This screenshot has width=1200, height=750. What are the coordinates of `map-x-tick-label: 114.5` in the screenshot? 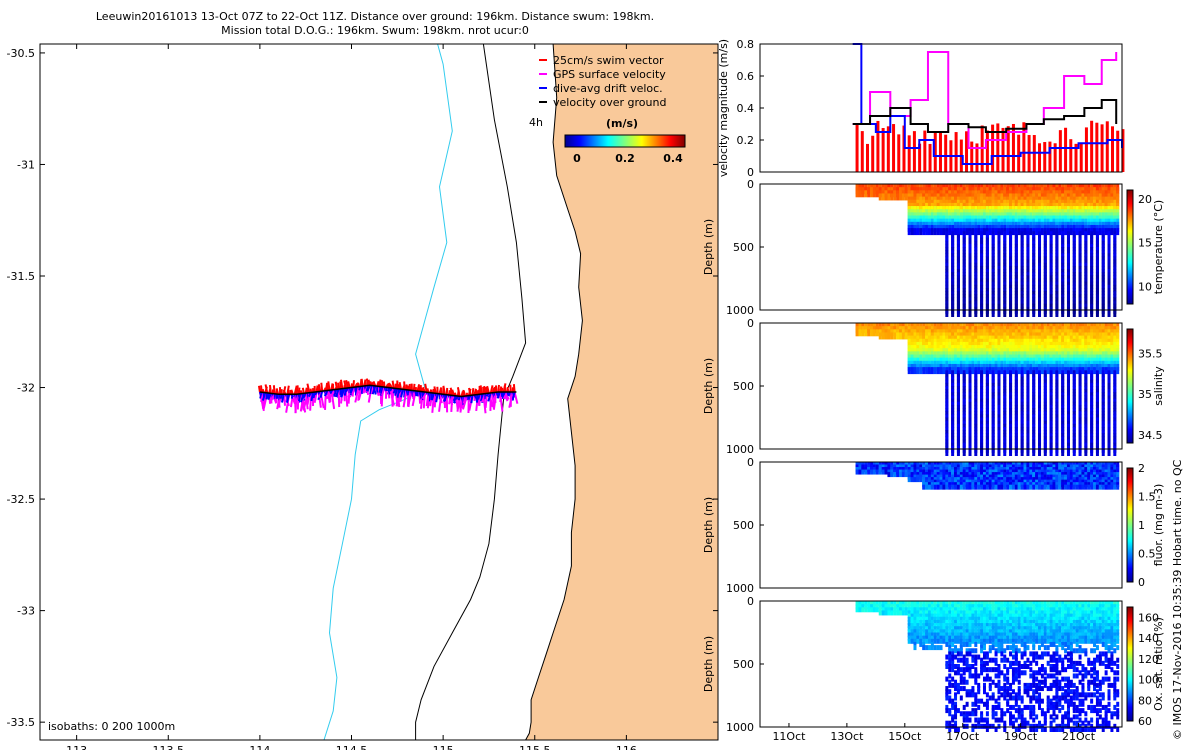 It's located at (352, 747).